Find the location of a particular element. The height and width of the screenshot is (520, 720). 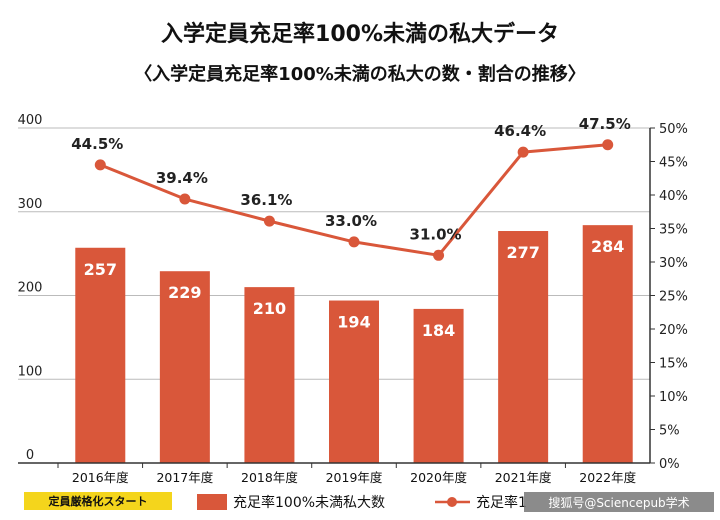

x-tick-label: 2020年度 is located at coordinates (438, 477).